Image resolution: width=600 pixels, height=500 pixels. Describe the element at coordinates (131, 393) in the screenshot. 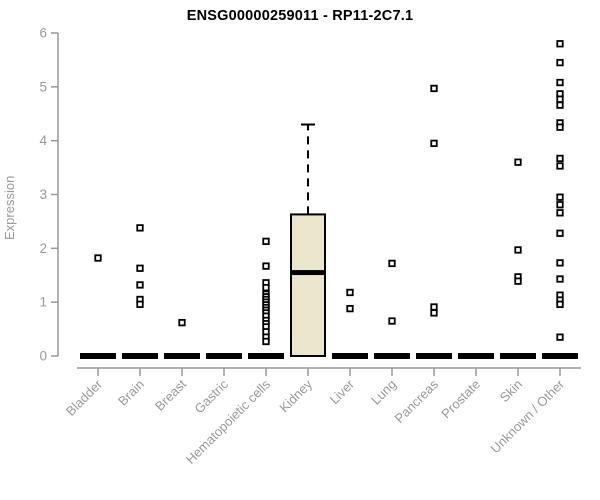

I see `x-category-label-brain: Brain` at that location.